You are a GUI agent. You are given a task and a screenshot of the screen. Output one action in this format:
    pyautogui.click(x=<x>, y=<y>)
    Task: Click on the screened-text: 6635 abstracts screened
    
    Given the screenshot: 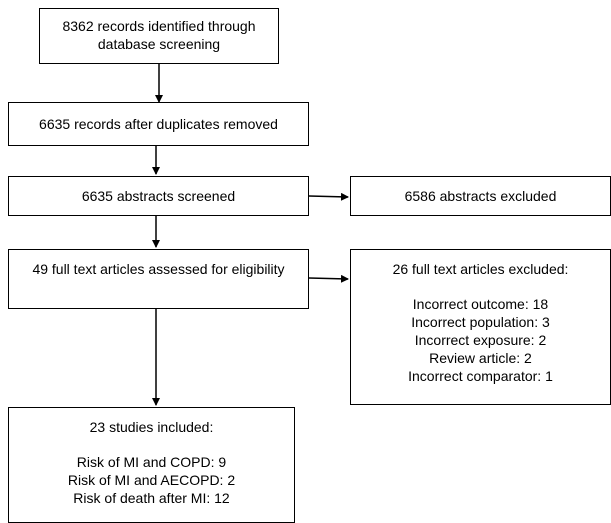 What is the action you would take?
    pyautogui.click(x=158, y=196)
    